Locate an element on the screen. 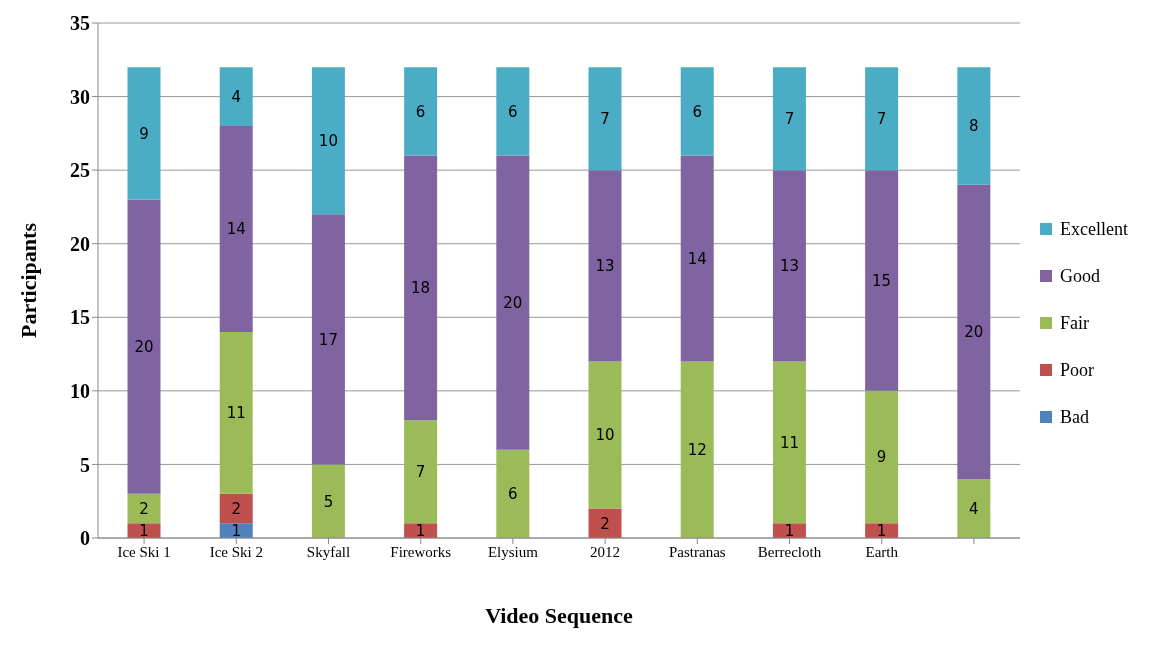  y-tick-label: 25 is located at coordinates (80, 170).